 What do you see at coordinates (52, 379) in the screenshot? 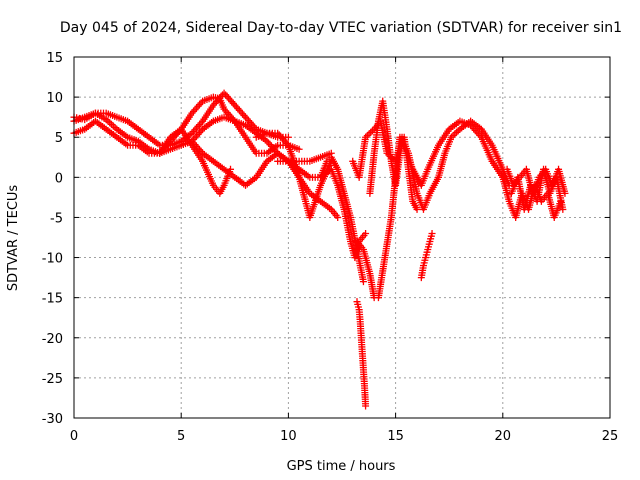
I see `y-tick-label: -25` at bounding box center [52, 379].